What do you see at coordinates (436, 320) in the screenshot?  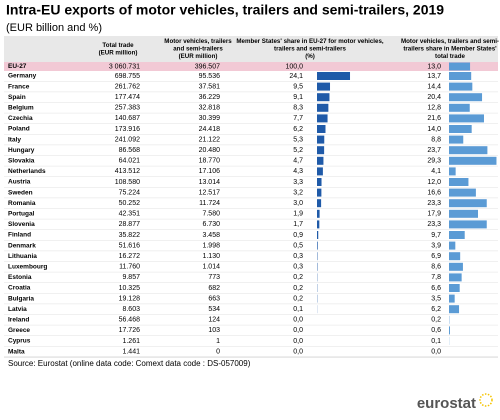 I see `share-trade: 0,2` at bounding box center [436, 320].